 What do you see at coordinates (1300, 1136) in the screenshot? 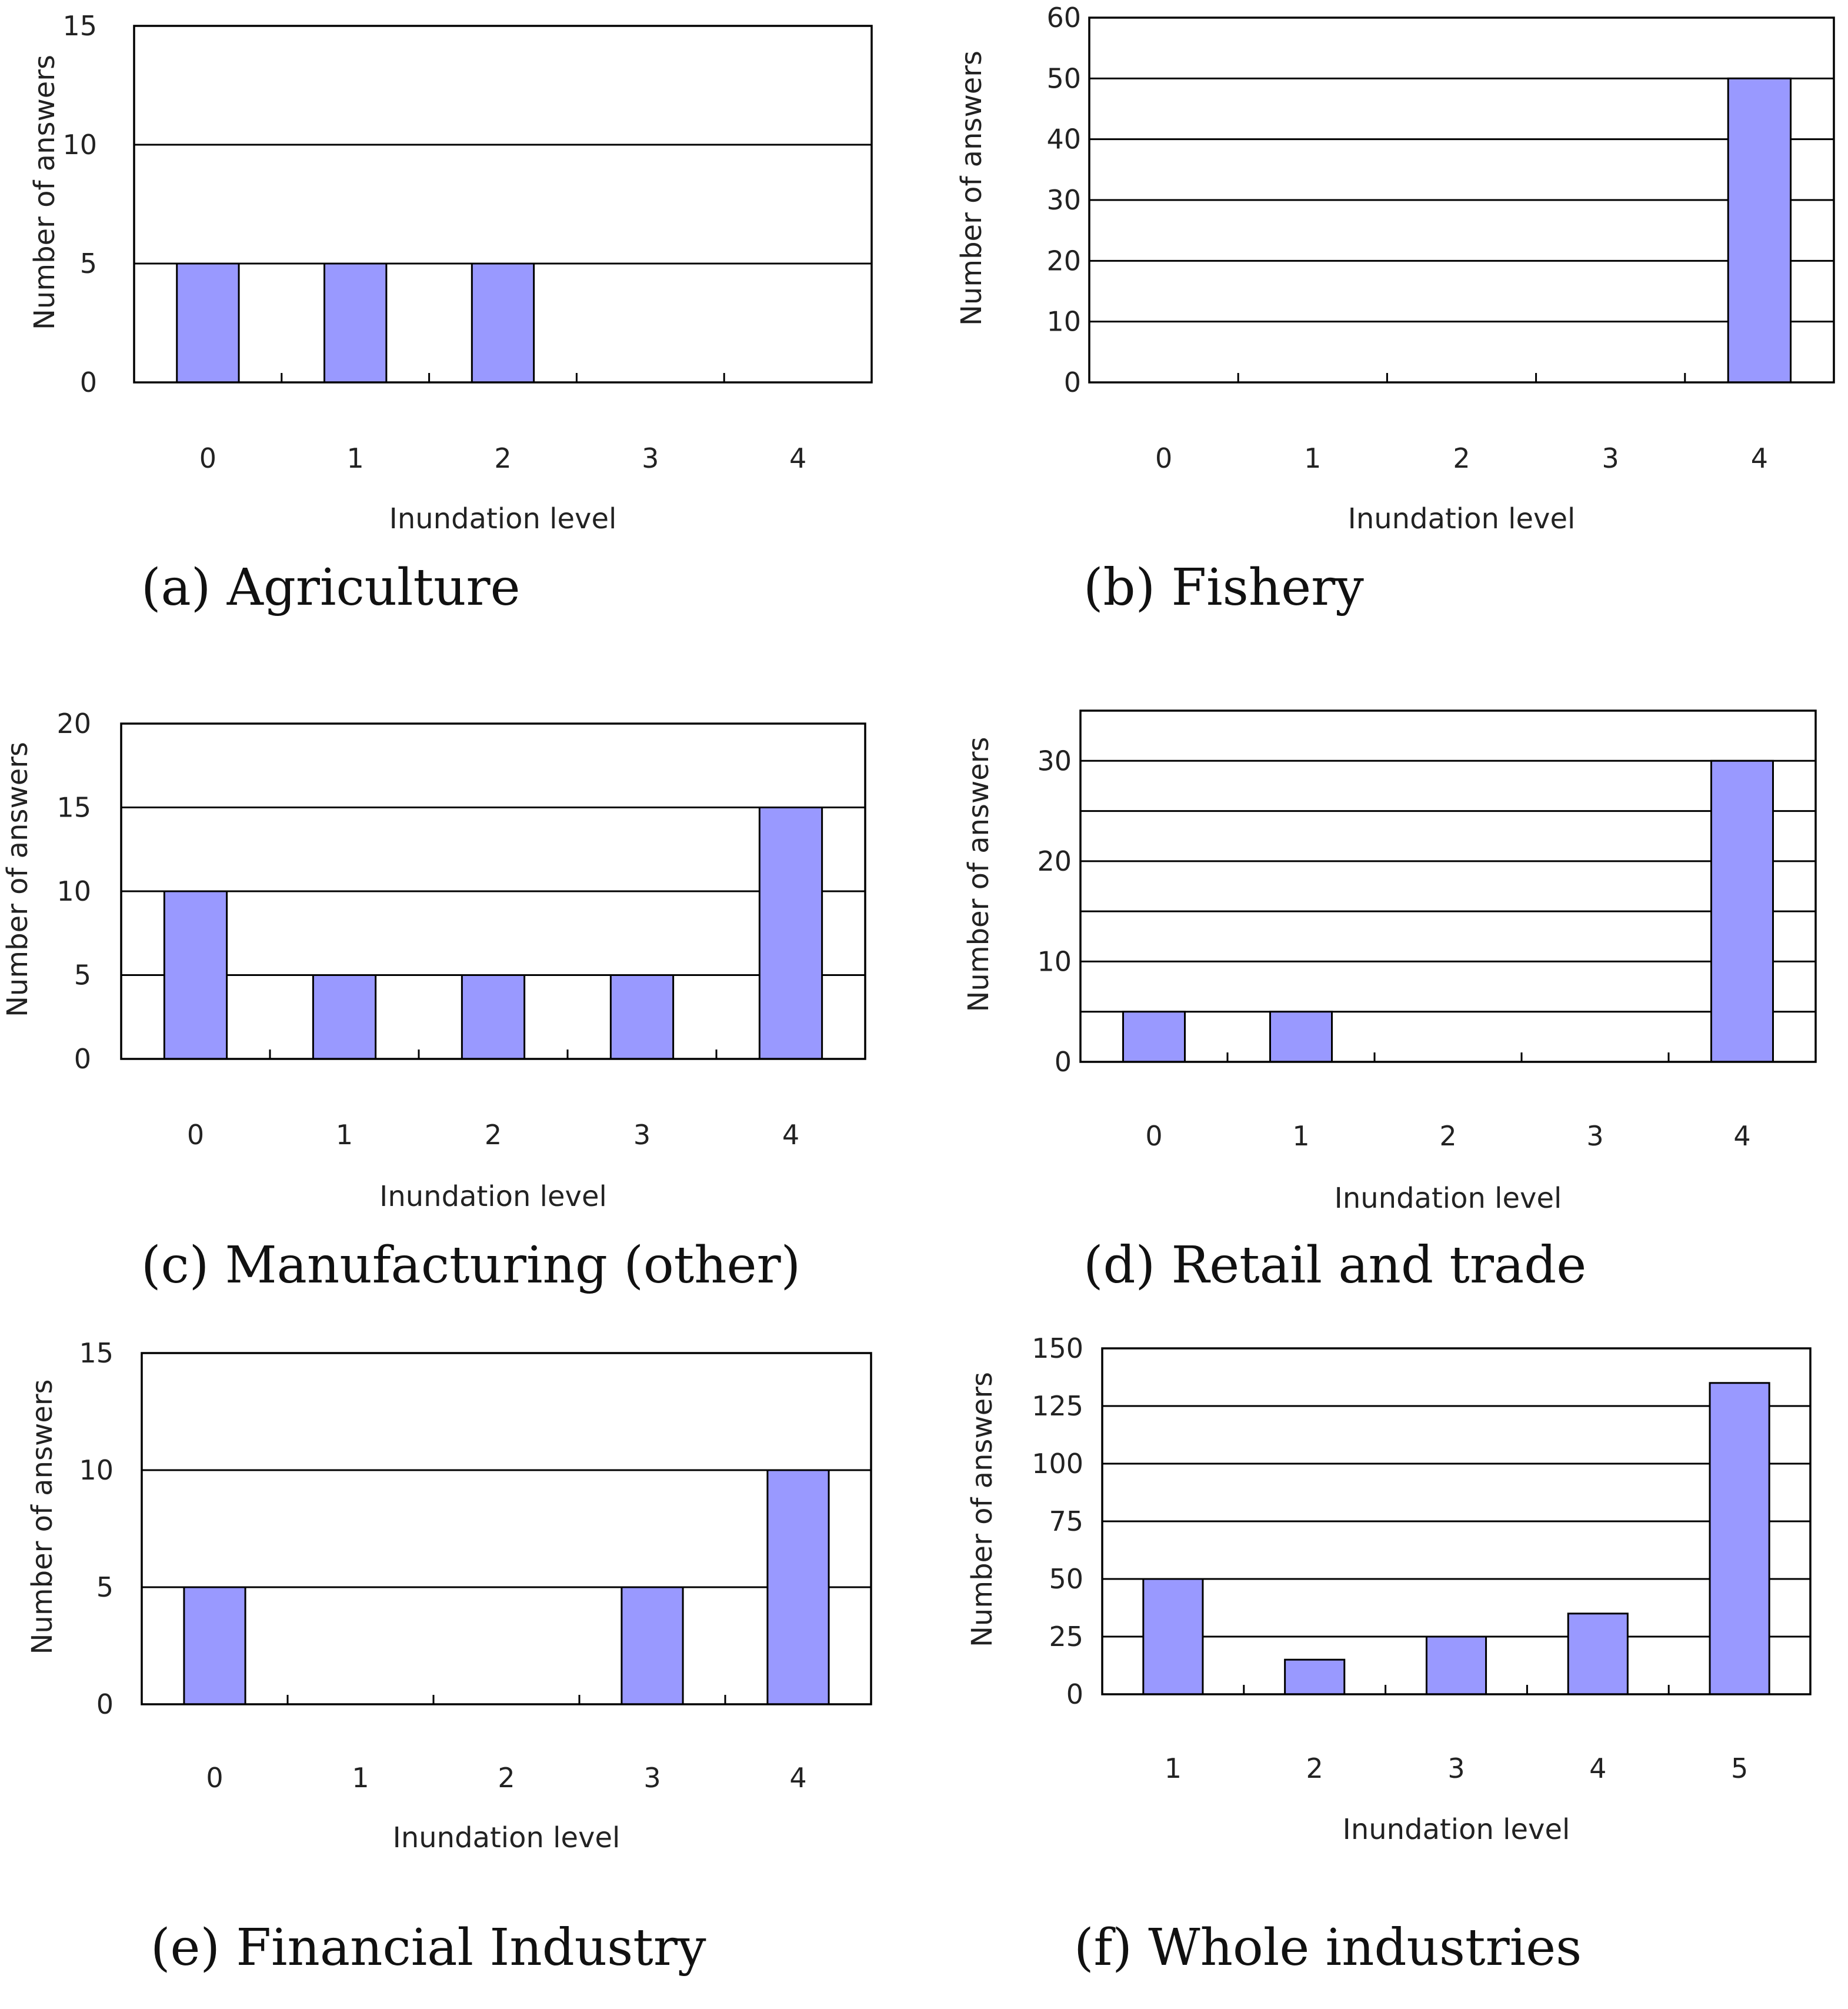
I see `chart-d-x-tick-label: 1` at bounding box center [1300, 1136].